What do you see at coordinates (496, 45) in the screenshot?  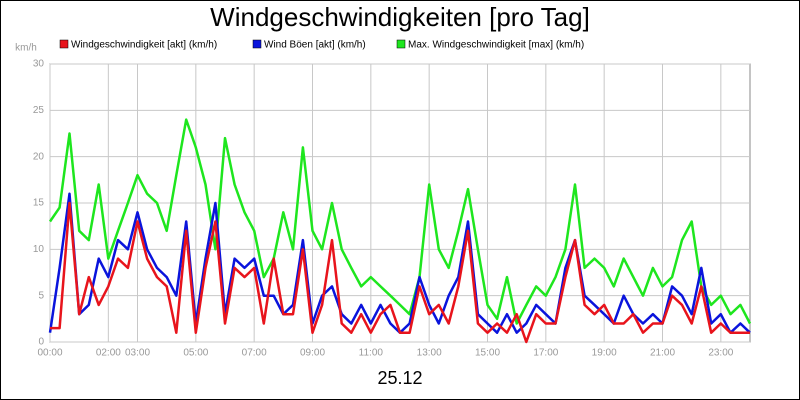 I see `legend-label: Max. Windgeschwindigkeit [max] (km/h)` at bounding box center [496, 45].